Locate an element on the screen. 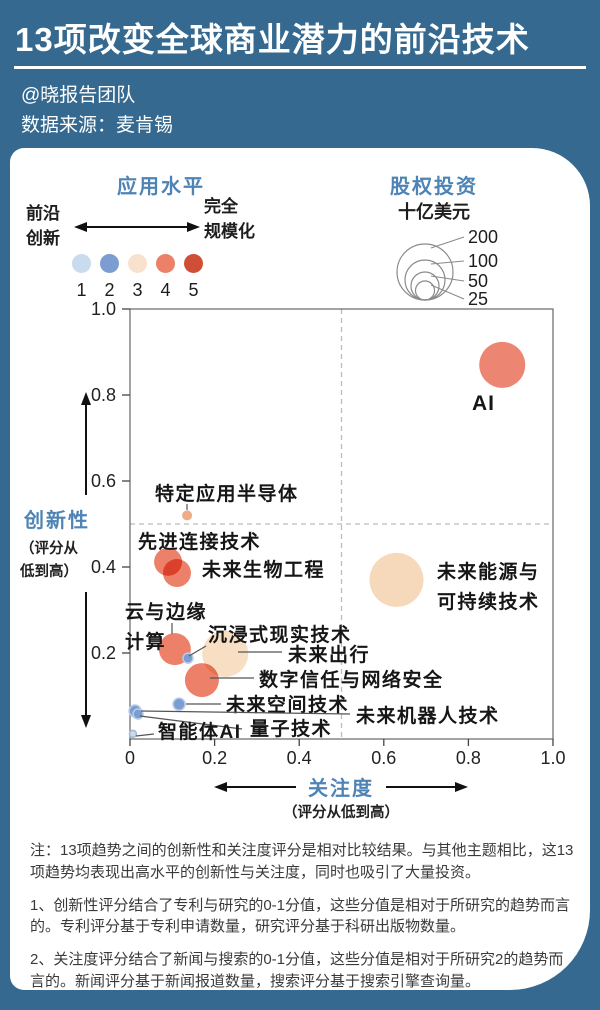  x-tick-label-0: 0 is located at coordinates (130, 758).